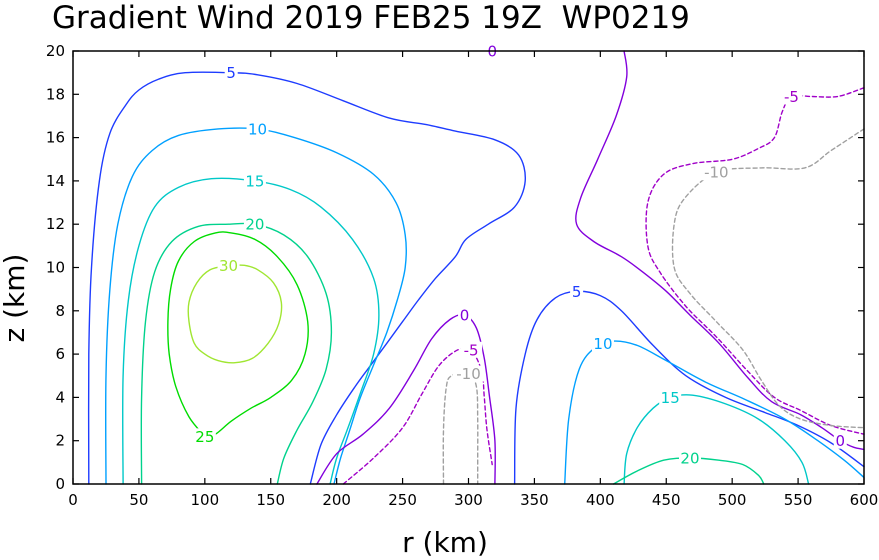 The width and height of the screenshot is (879, 560). I want to click on x-tick-label: 100, so click(205, 500).